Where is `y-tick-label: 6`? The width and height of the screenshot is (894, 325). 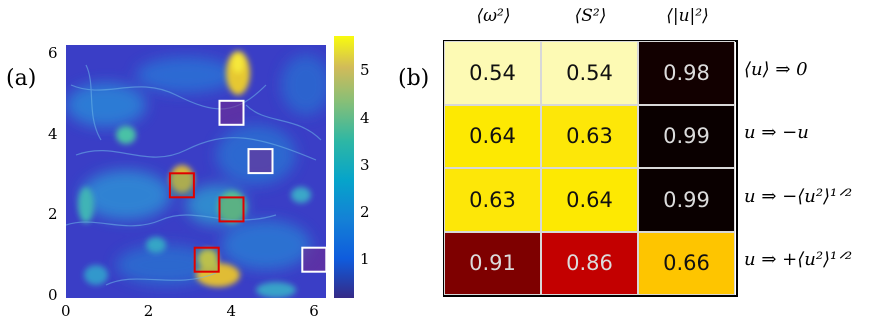
y-tick-label: 6 is located at coordinates (53, 53).